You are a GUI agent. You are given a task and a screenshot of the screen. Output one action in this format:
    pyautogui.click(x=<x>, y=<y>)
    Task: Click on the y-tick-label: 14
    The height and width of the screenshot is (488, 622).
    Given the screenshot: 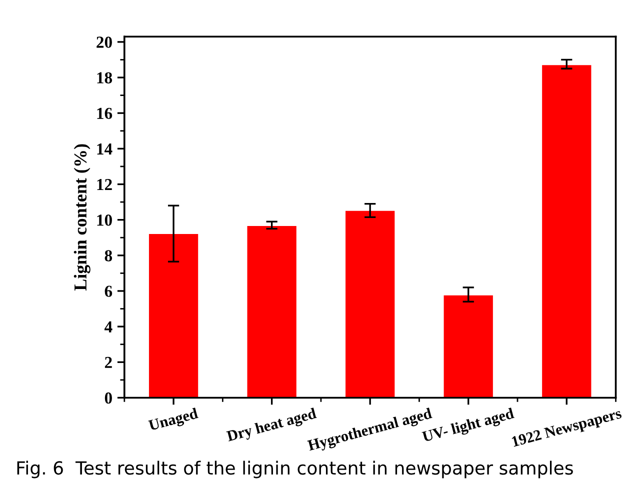 What is the action you would take?
    pyautogui.click(x=104, y=148)
    